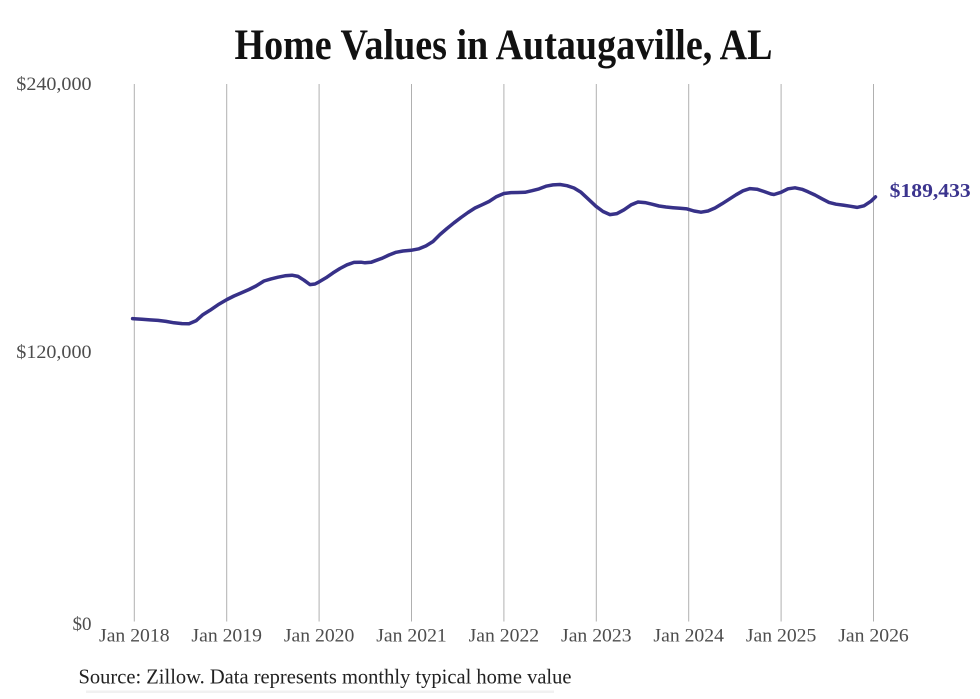 This screenshot has width=980, height=699. Describe the element at coordinates (504, 636) in the screenshot. I see `svg-text: Jan 2022` at that location.